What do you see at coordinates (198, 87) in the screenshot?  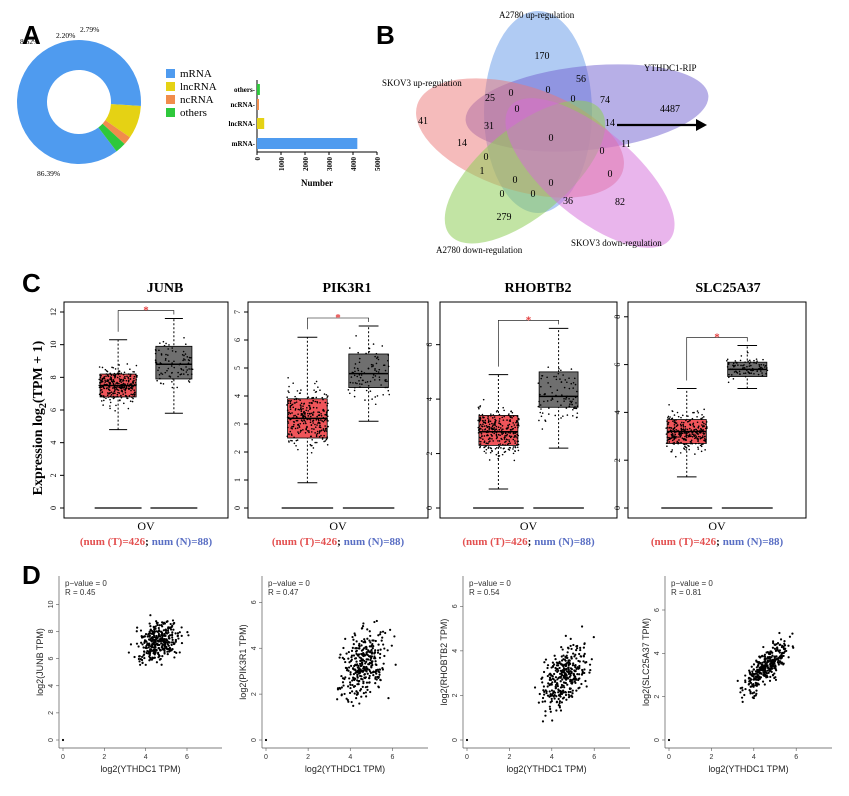 I see `legend-lncrna: lncRNA` at bounding box center [198, 87].